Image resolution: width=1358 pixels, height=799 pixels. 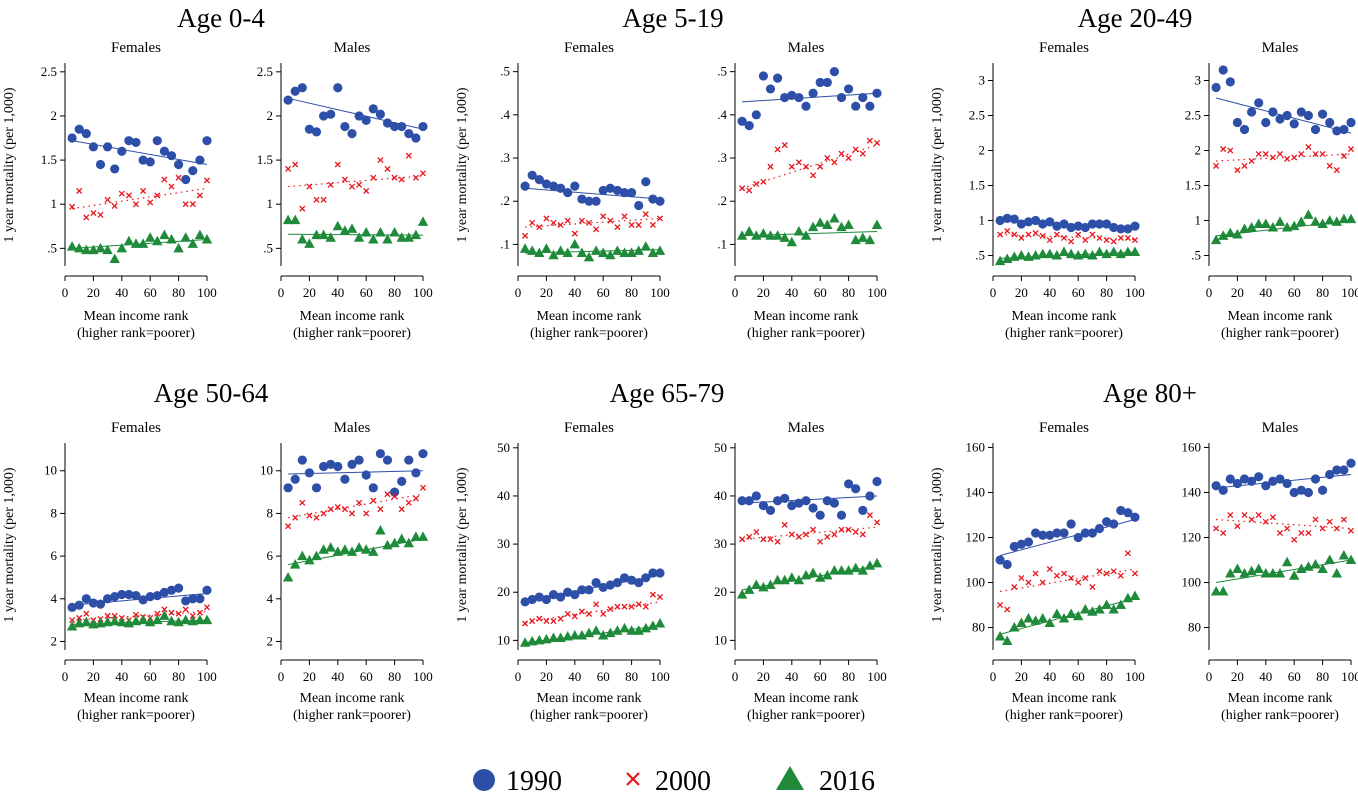 I want to click on x-tick-label: 40, so click(x=1049, y=292).